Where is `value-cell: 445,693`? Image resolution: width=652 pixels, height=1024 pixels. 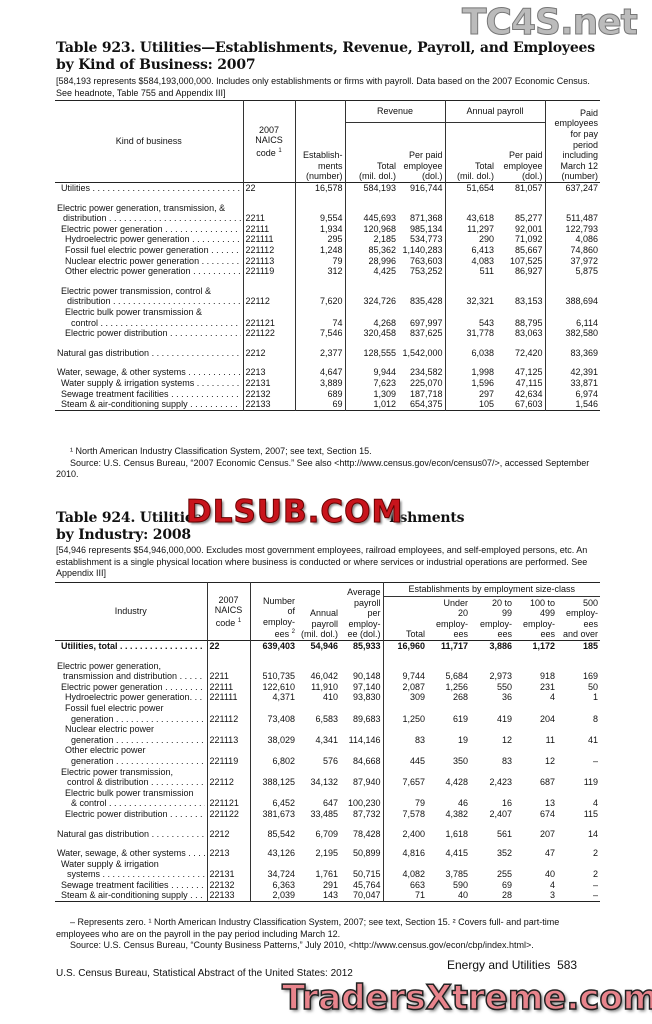 value-cell: 445,693 is located at coordinates (371, 213).